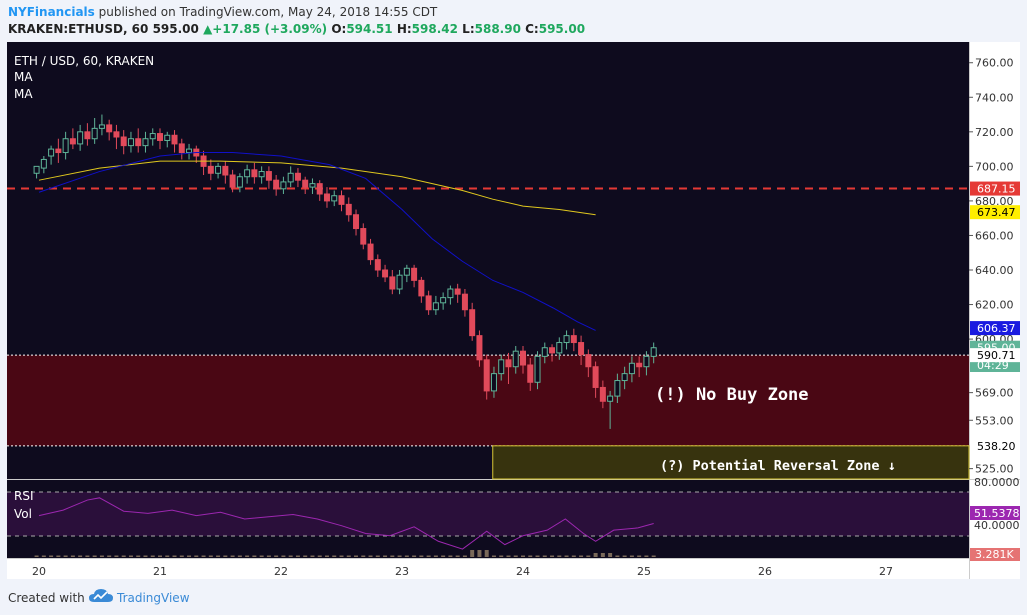 Image resolution: width=1027 pixels, height=615 pixels. What do you see at coordinates (153, 598) in the screenshot?
I see `tradingview-link: TradingView` at bounding box center [153, 598].